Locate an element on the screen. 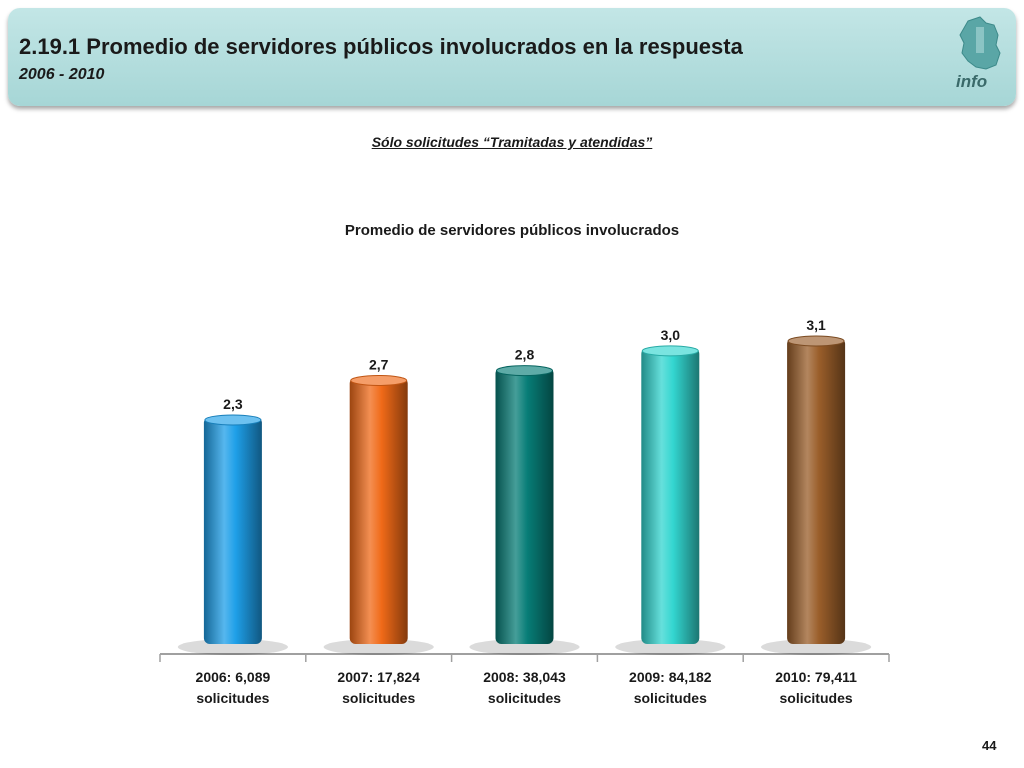 The image size is (1024, 768). x-tick-label: 2010: 79,411 is located at coordinates (816, 677).